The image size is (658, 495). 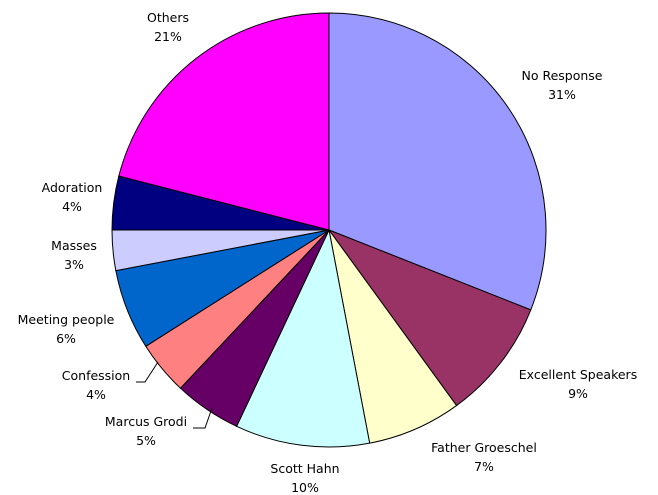 I want to click on slice-percent-adoration: 4%, so click(x=72, y=206).